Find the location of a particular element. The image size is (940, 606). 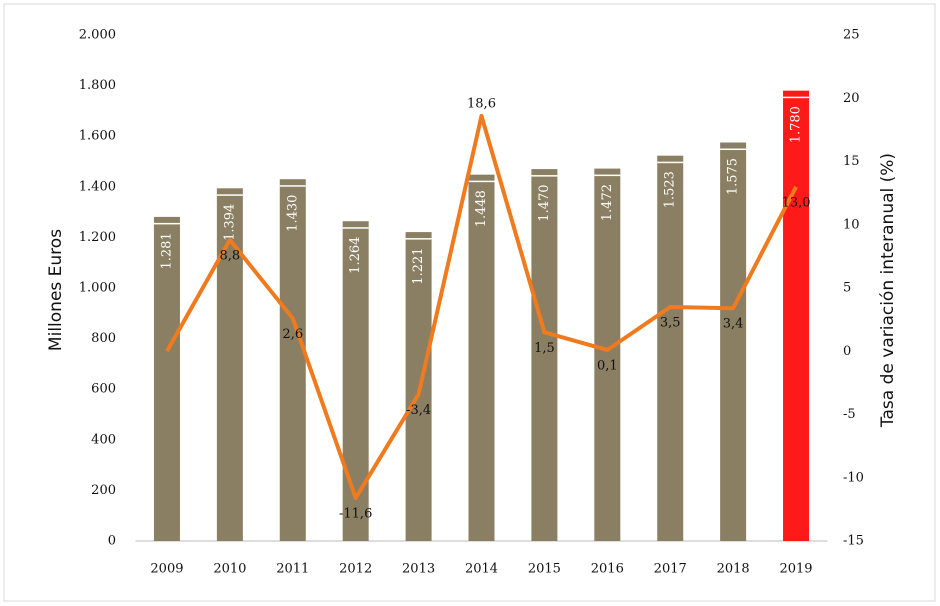

y2-tick-label: 25 is located at coordinates (851, 35).